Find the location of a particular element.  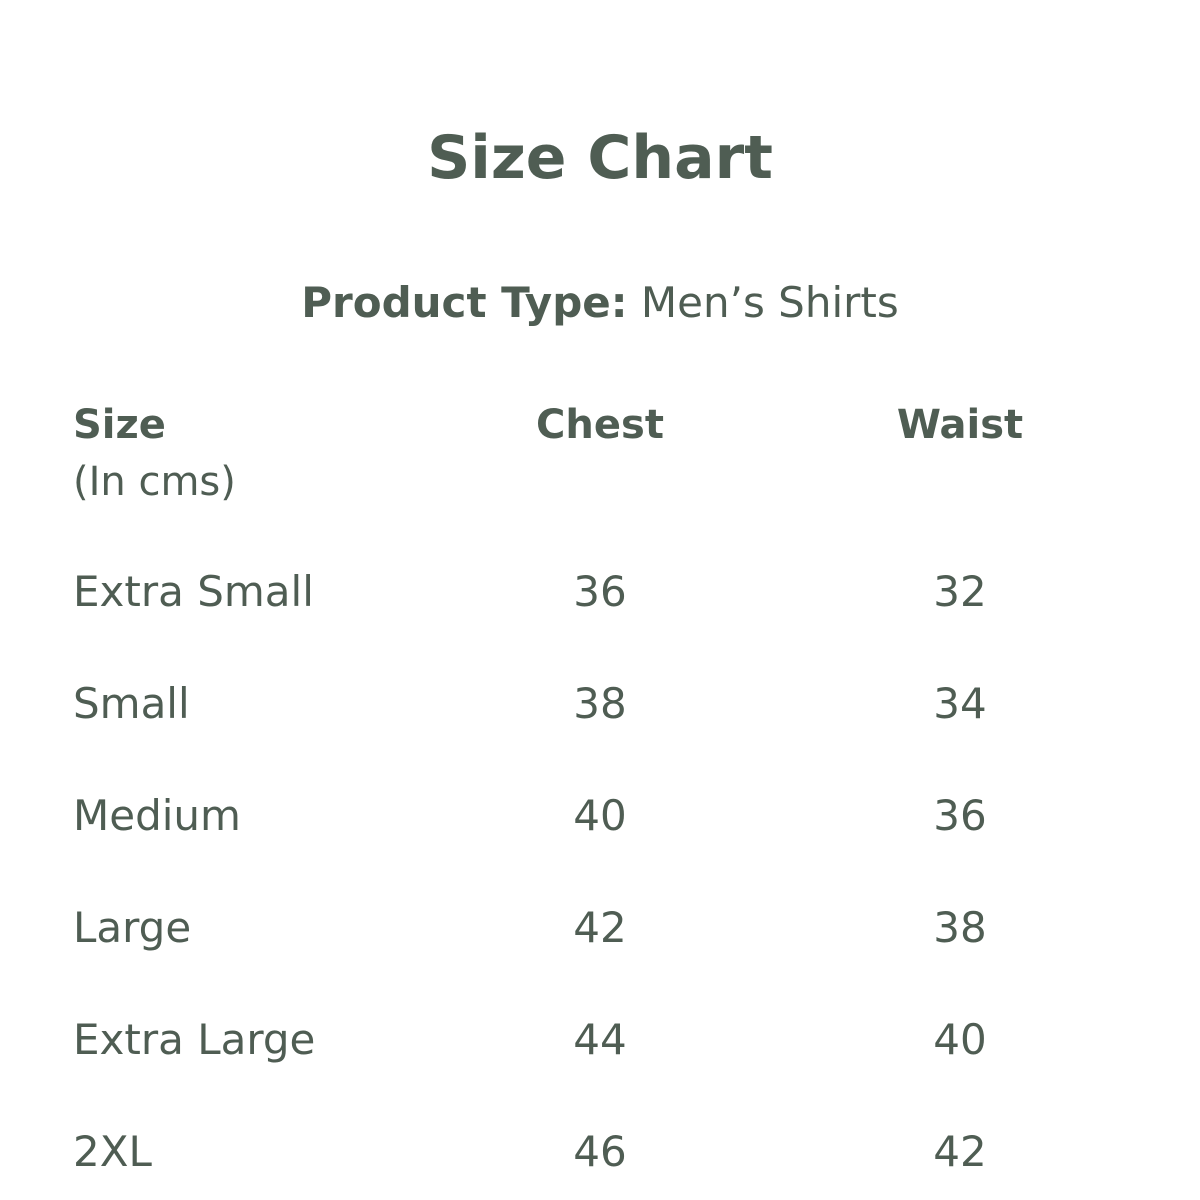

waist-cell: 36 is located at coordinates (960, 815).